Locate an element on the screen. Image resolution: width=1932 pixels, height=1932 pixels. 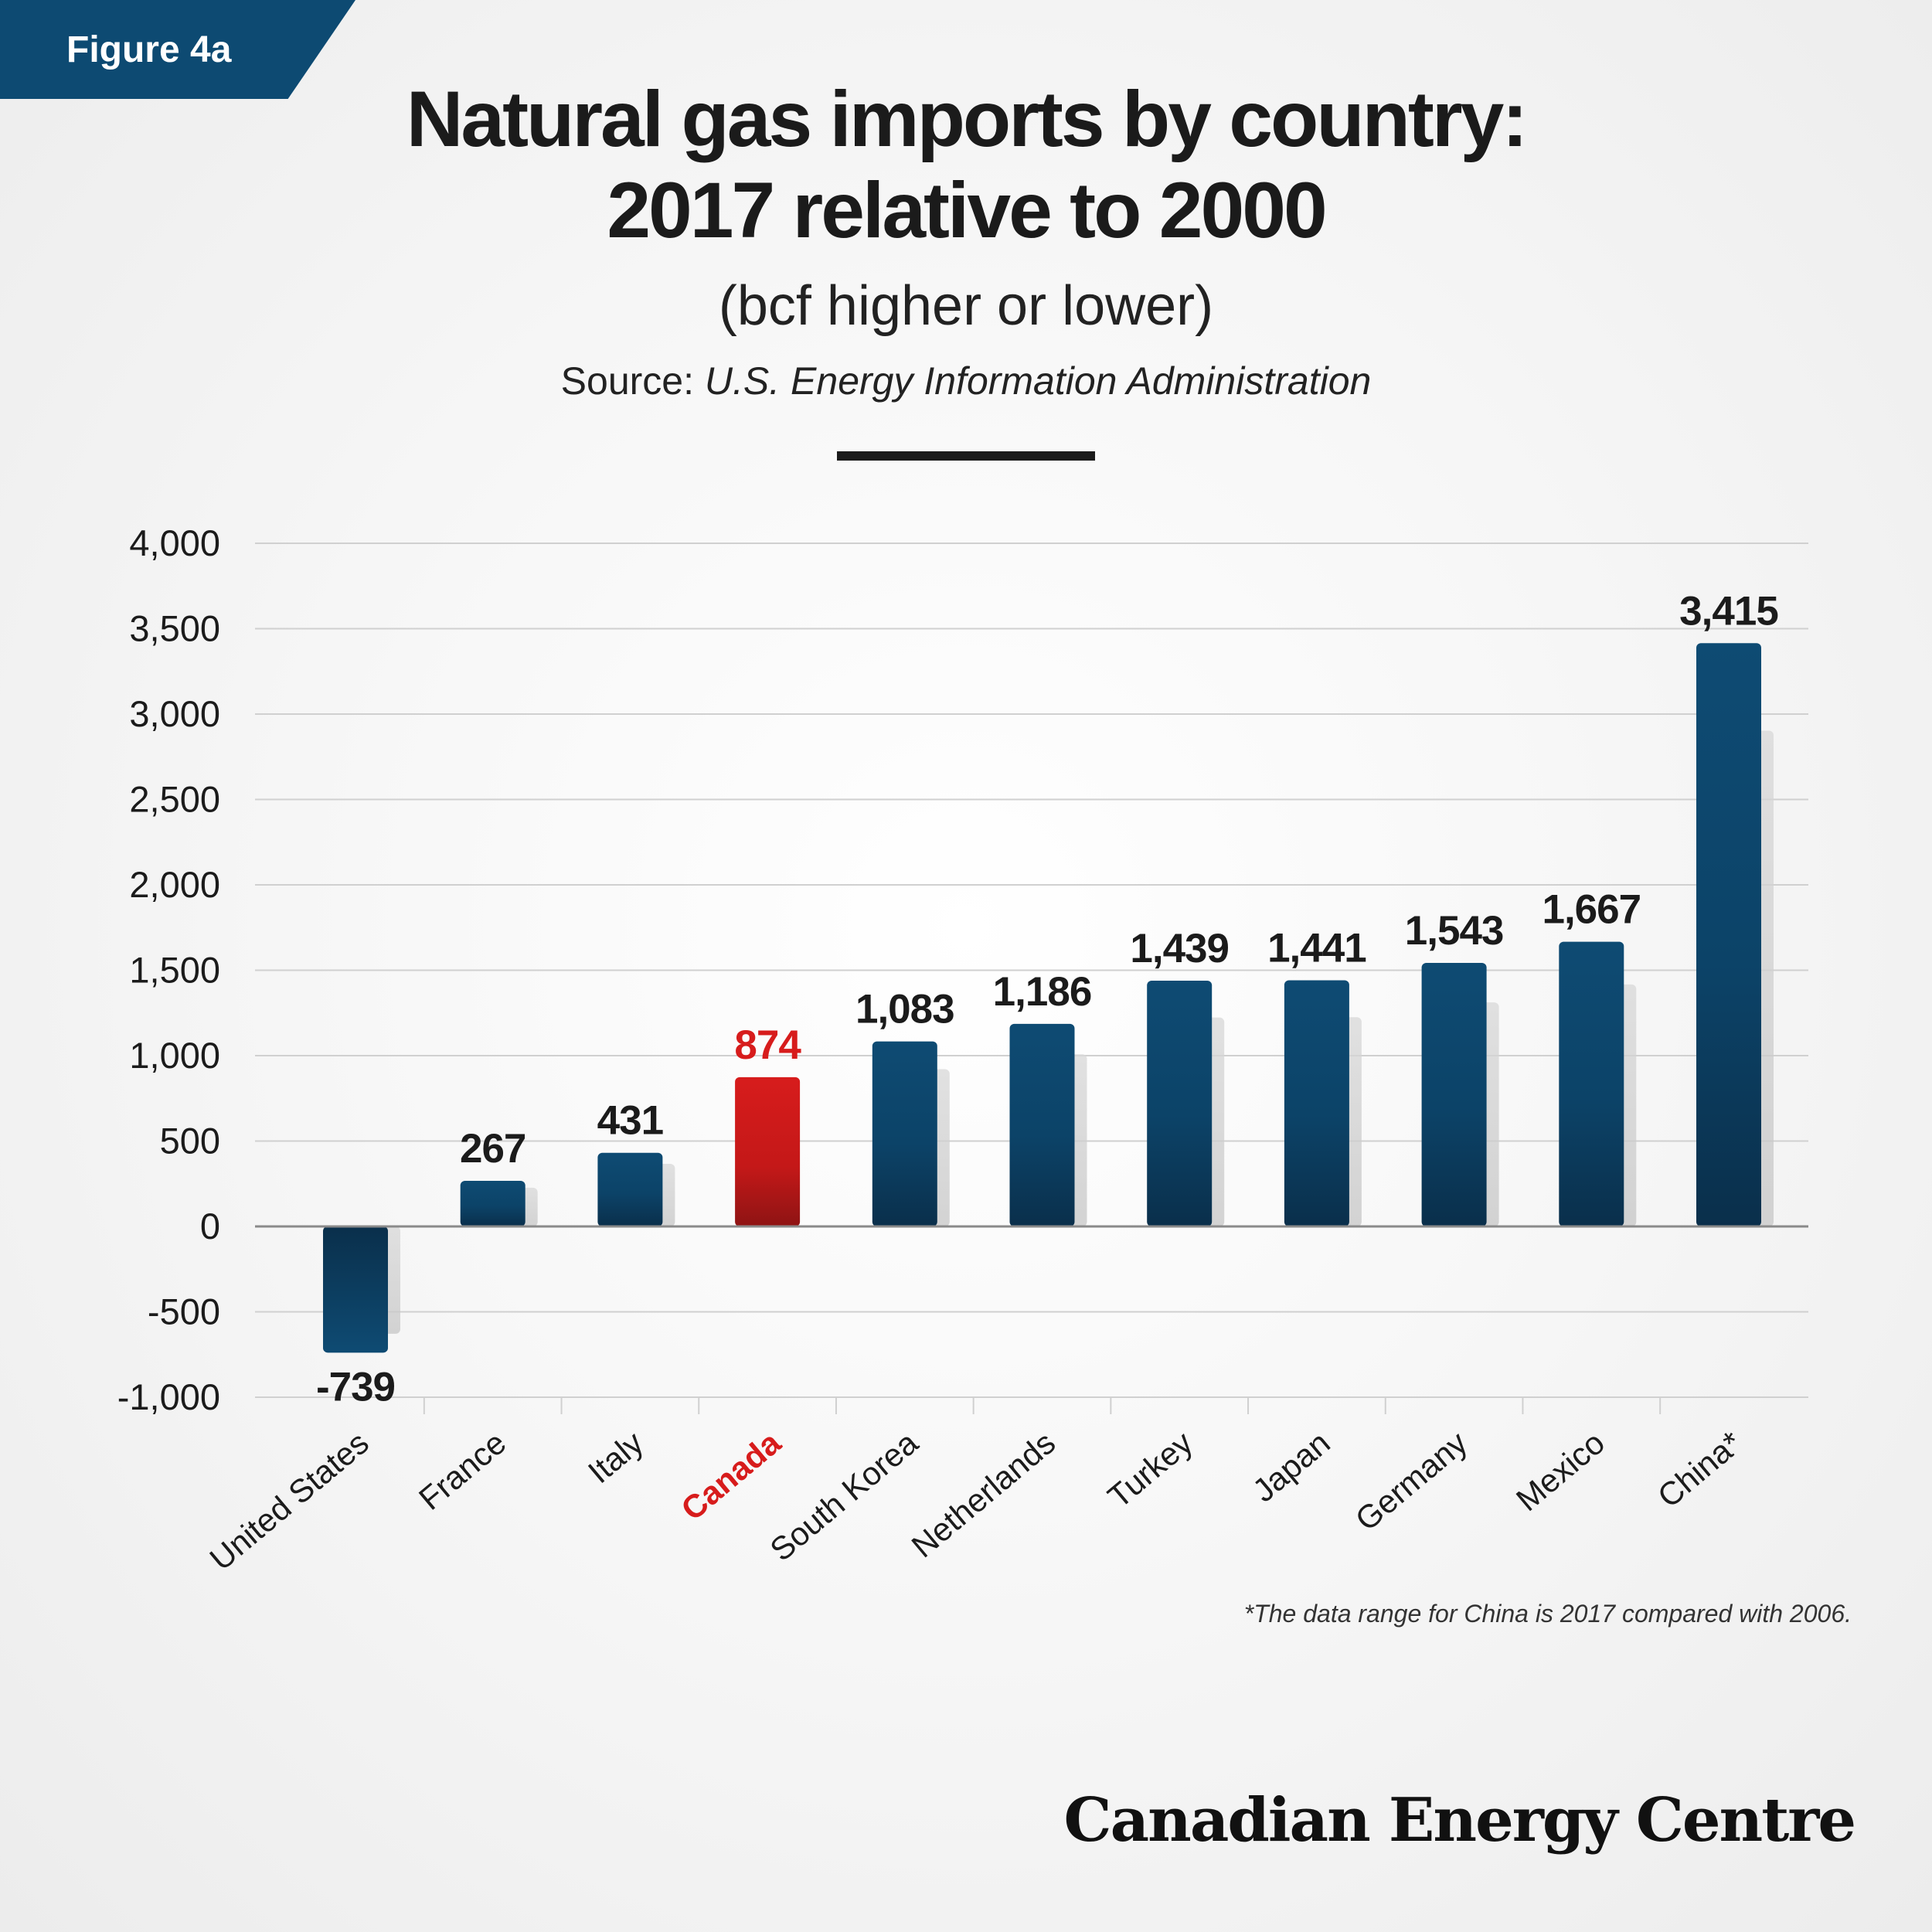
value-label: 1,543 is located at coordinates (1454, 931).